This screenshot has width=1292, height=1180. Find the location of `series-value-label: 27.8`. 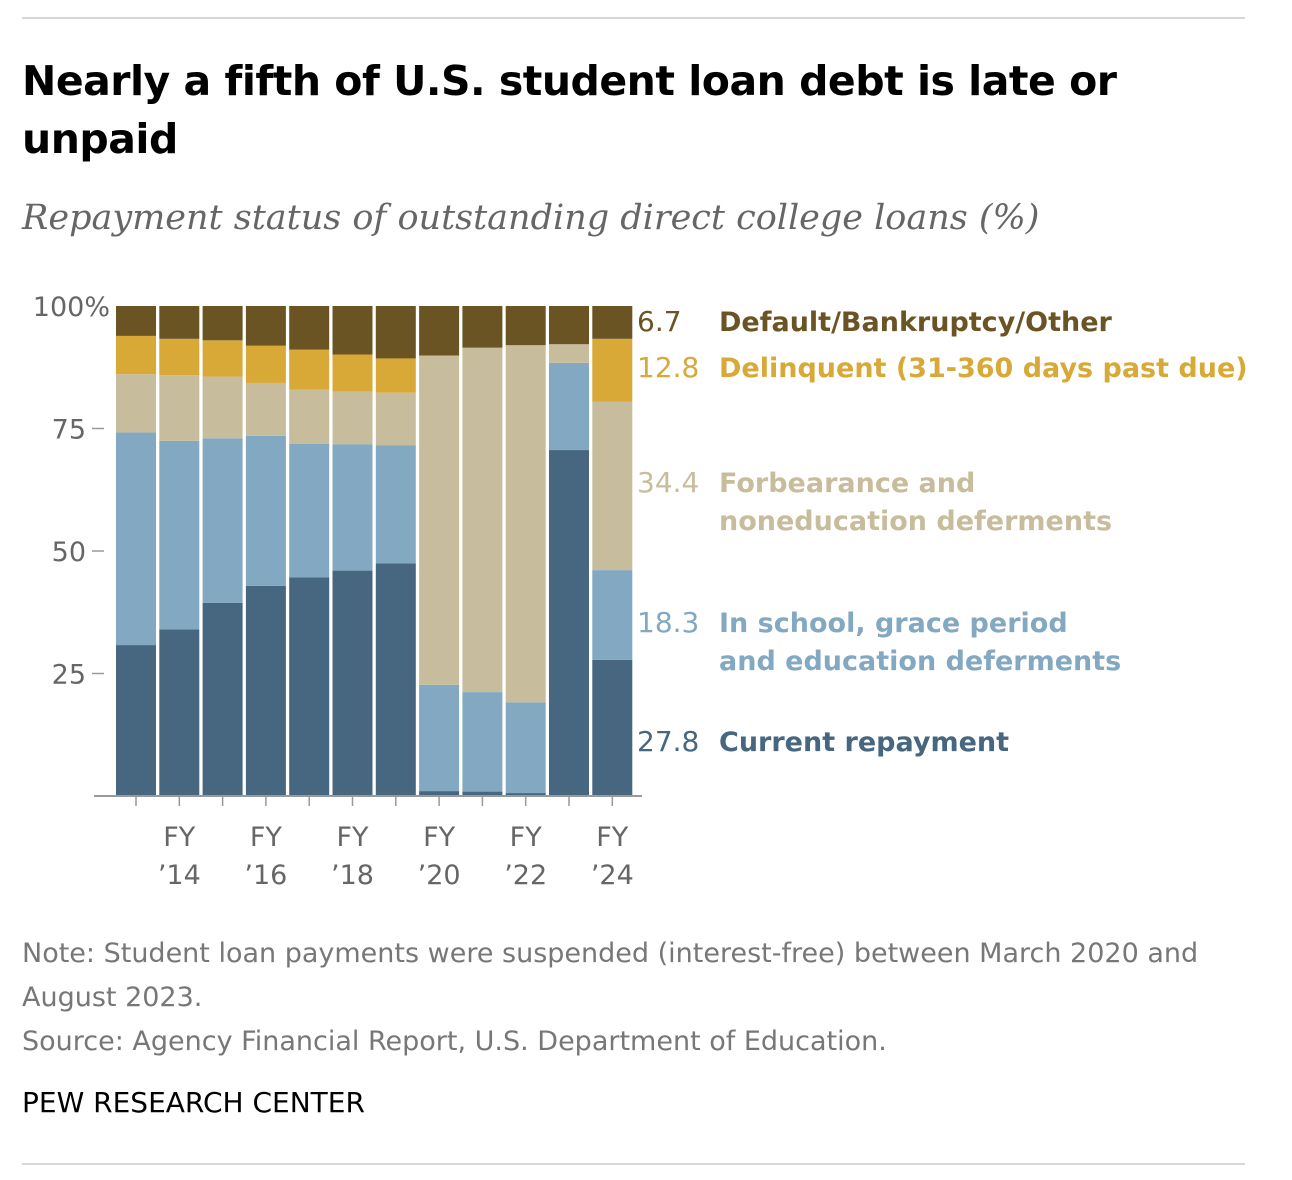

series-value-label: 27.8 is located at coordinates (668, 741).